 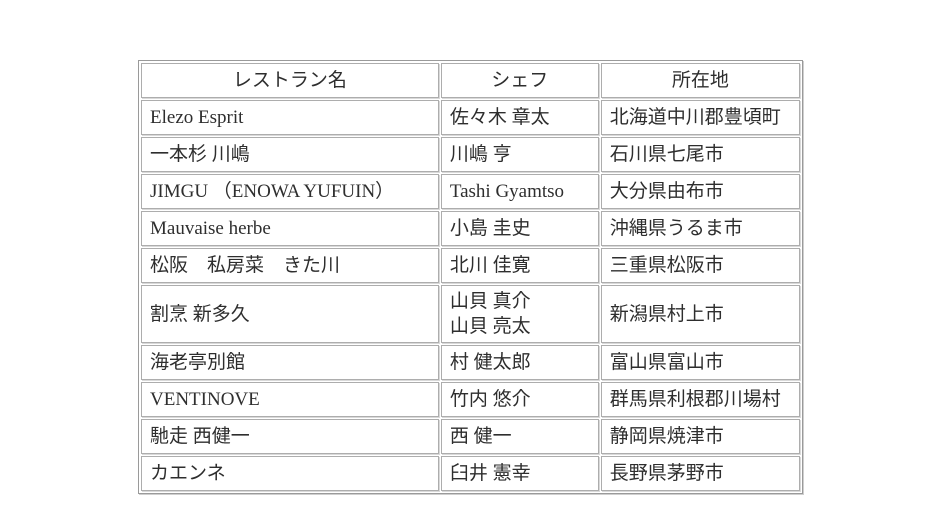 I want to click on cell-chef: 竹内 悠介, so click(x=519, y=399).